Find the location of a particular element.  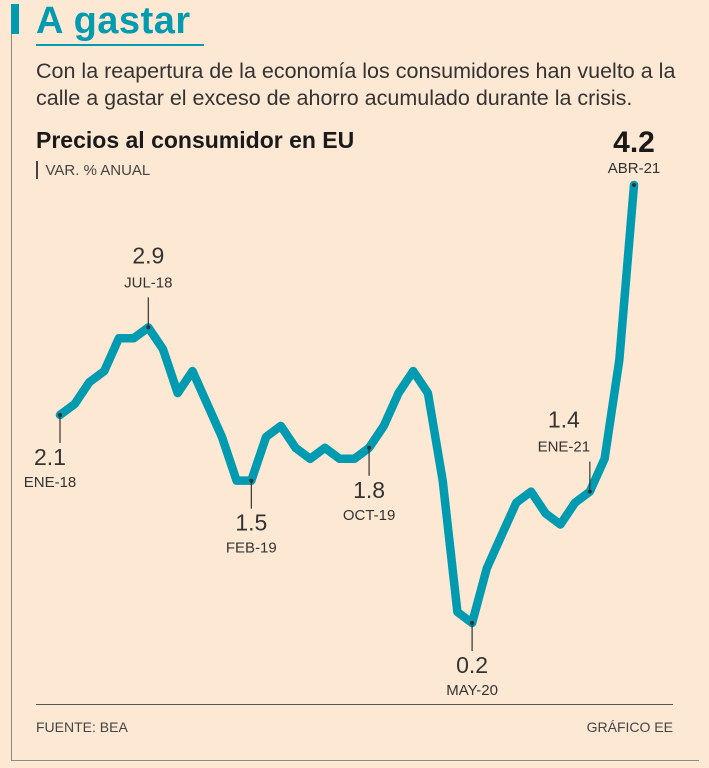

credit-note: GRÁFICO EE is located at coordinates (629, 727).